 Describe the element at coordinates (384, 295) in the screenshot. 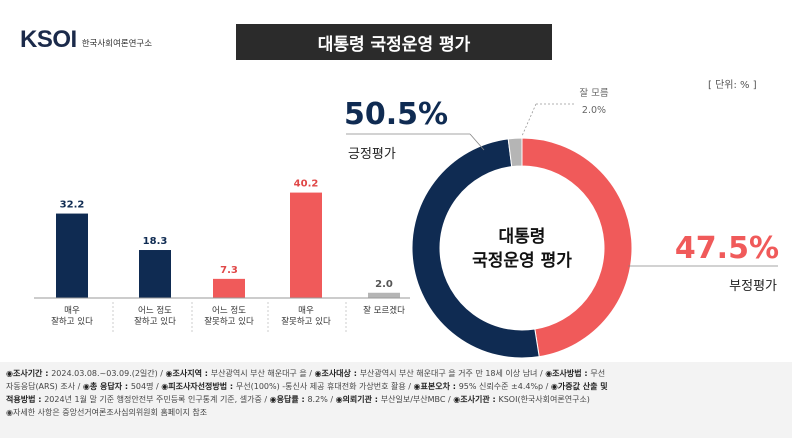

I see `bar-dont-know` at that location.